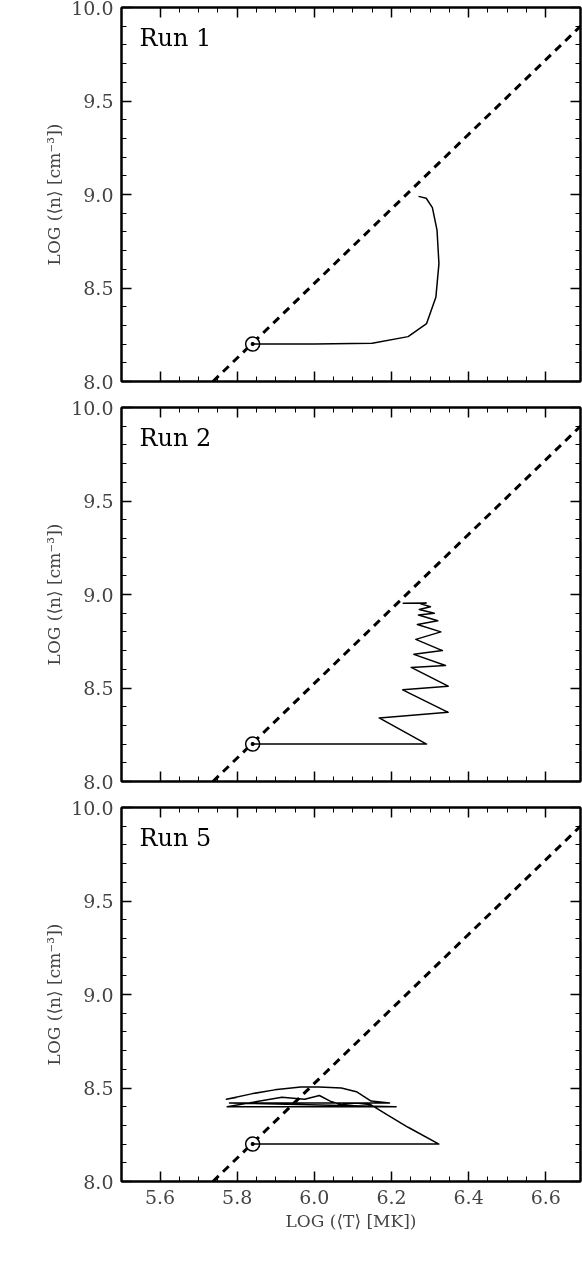  What do you see at coordinates (160, 1196) in the screenshot?
I see `x-tick-label: 5.6` at bounding box center [160, 1196].